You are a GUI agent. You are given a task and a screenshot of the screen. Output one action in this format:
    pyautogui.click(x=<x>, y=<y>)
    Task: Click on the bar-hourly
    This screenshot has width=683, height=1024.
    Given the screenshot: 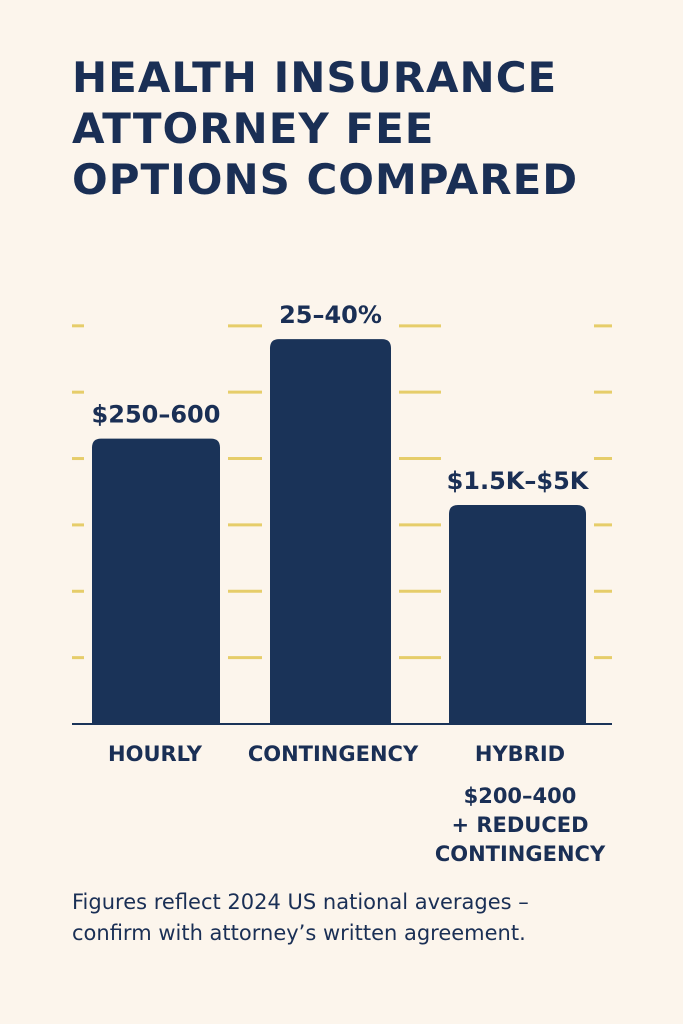 What is the action you would take?
    pyautogui.click(x=156, y=581)
    